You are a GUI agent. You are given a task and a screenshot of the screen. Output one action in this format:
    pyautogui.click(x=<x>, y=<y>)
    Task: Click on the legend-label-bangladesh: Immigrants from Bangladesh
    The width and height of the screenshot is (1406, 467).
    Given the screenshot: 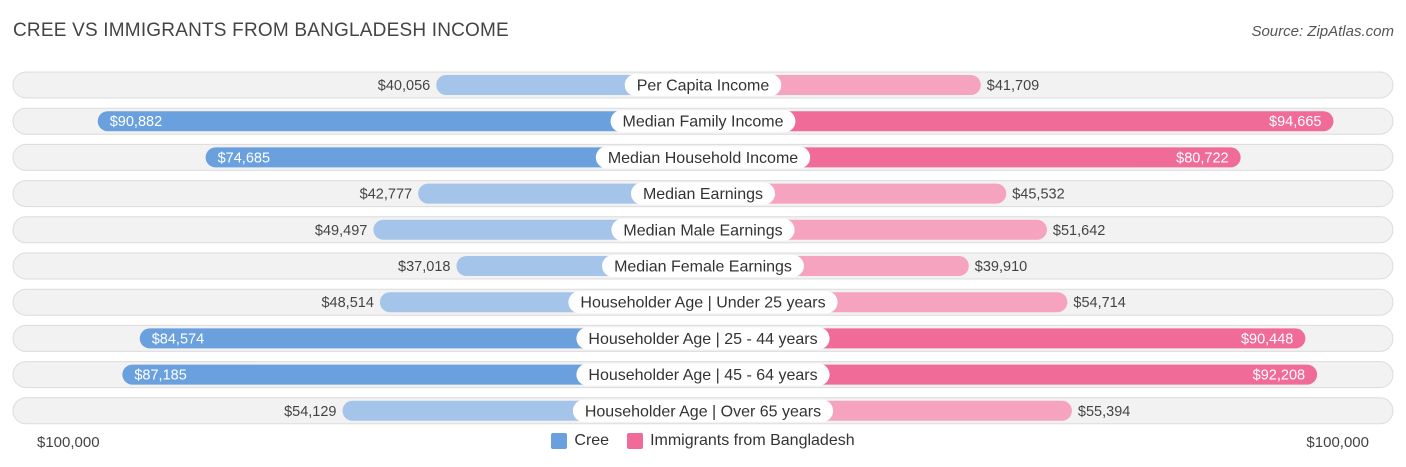 What is the action you would take?
    pyautogui.click(x=752, y=440)
    